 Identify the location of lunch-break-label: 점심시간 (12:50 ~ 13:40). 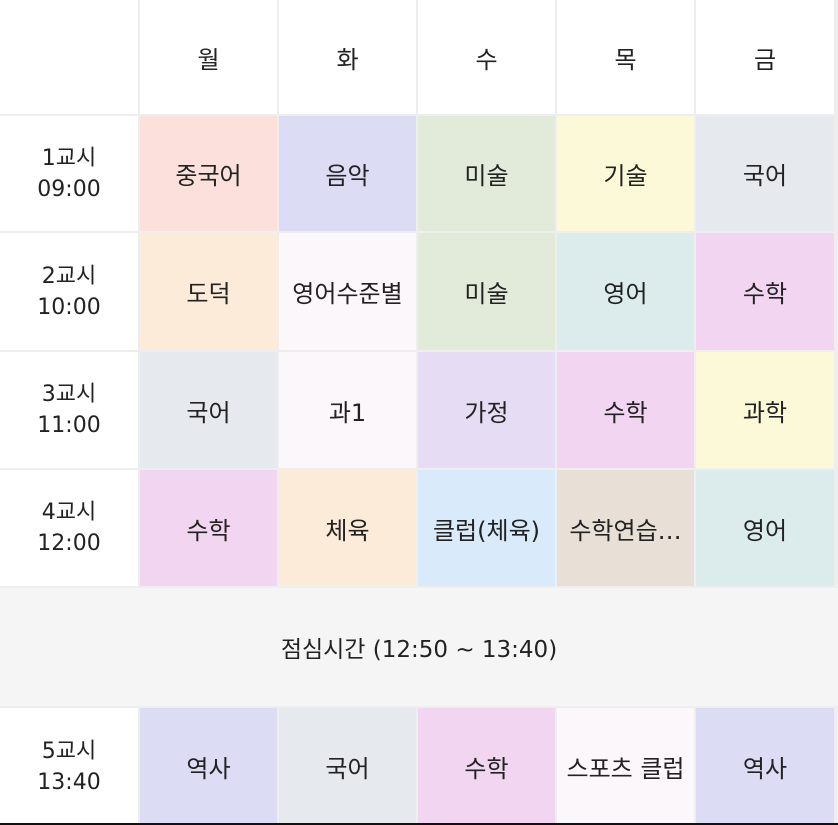
(419, 650).